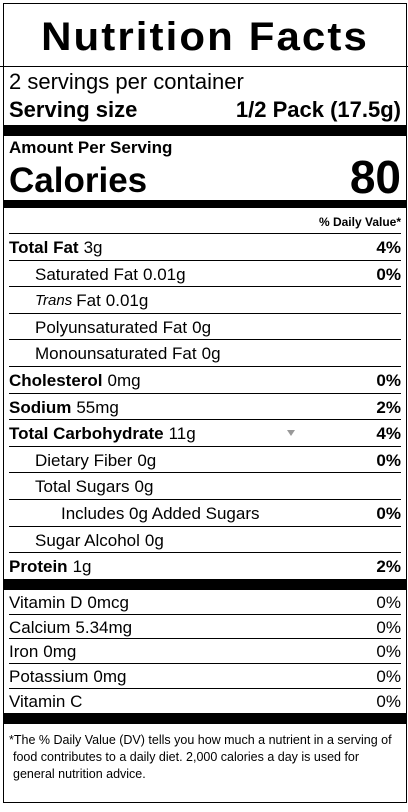  What do you see at coordinates (160, 513) in the screenshot?
I see `nutrient-name: Includes 0g Added Sugars` at bounding box center [160, 513].